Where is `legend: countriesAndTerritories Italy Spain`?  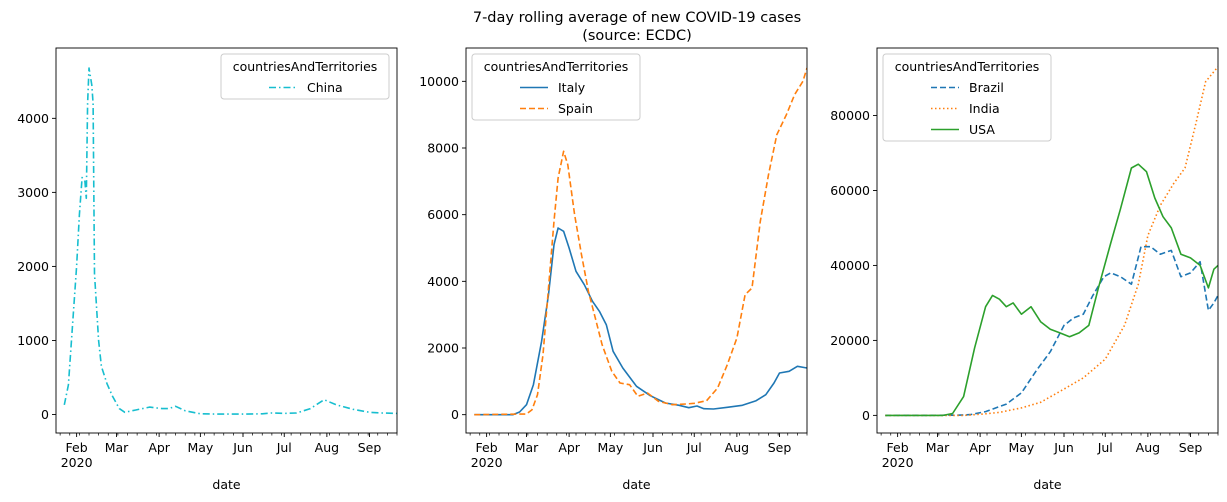
legend: countriesAndTerritories Italy Spain is located at coordinates (556, 87).